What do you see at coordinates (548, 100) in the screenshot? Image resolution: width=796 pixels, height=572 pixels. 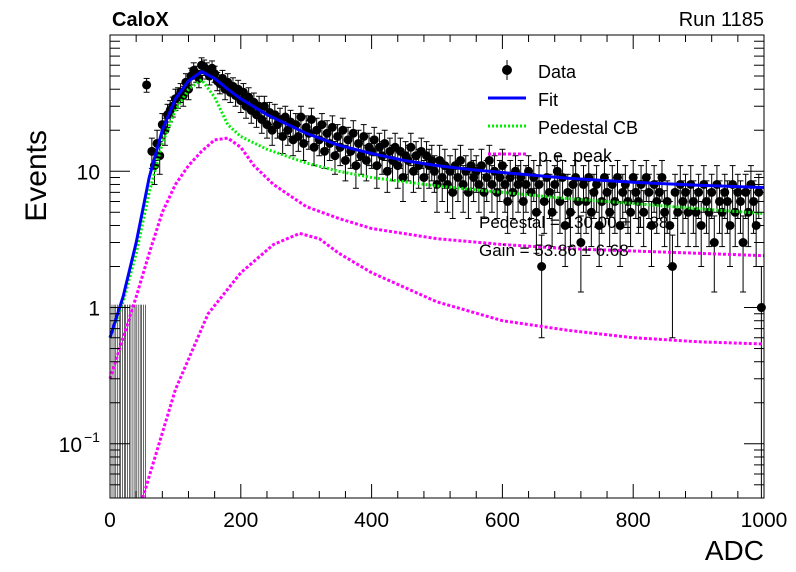 I see `legend-label-fit: Fit` at bounding box center [548, 100].